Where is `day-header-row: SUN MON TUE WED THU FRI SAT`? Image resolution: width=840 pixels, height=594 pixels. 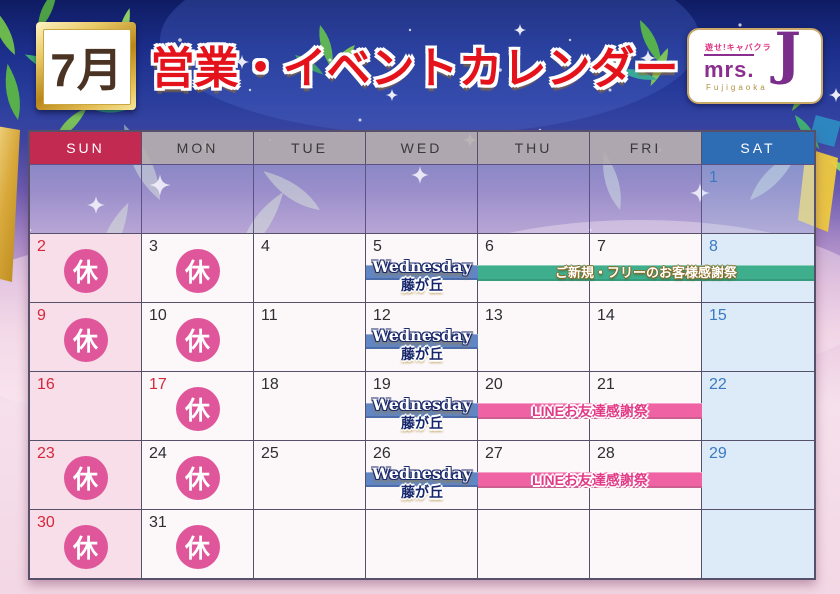 day-header-row: SUN MON TUE WED THU FRI SAT is located at coordinates (422, 148).